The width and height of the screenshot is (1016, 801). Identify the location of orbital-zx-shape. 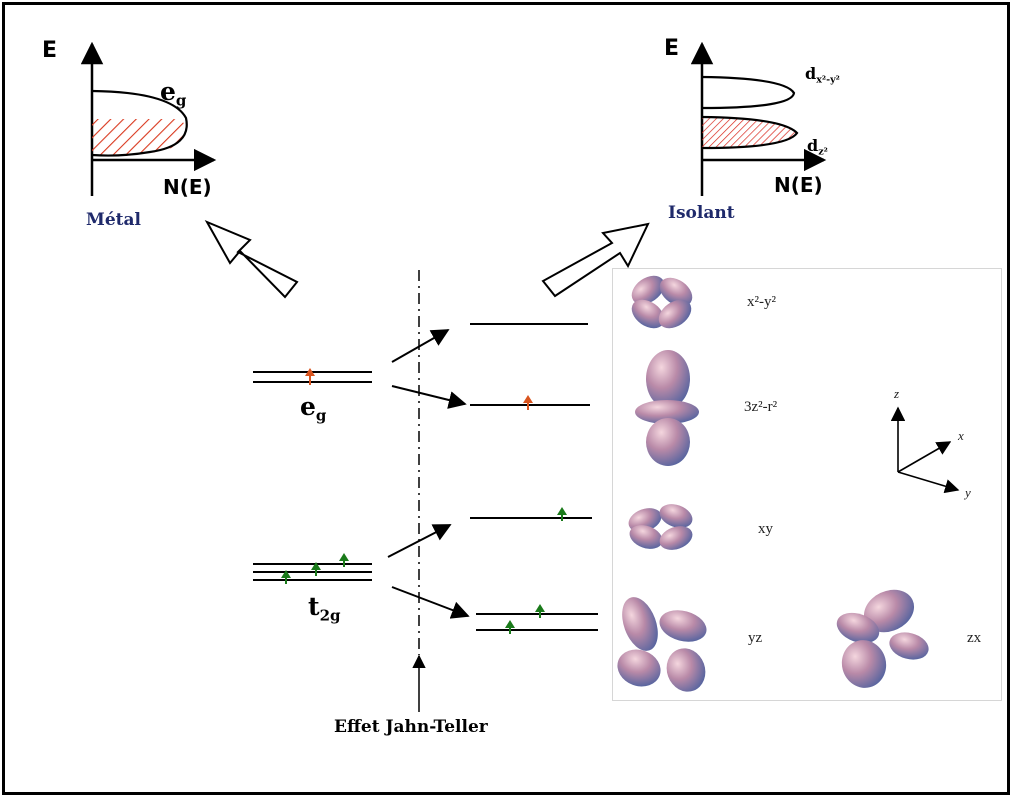
(882, 638).